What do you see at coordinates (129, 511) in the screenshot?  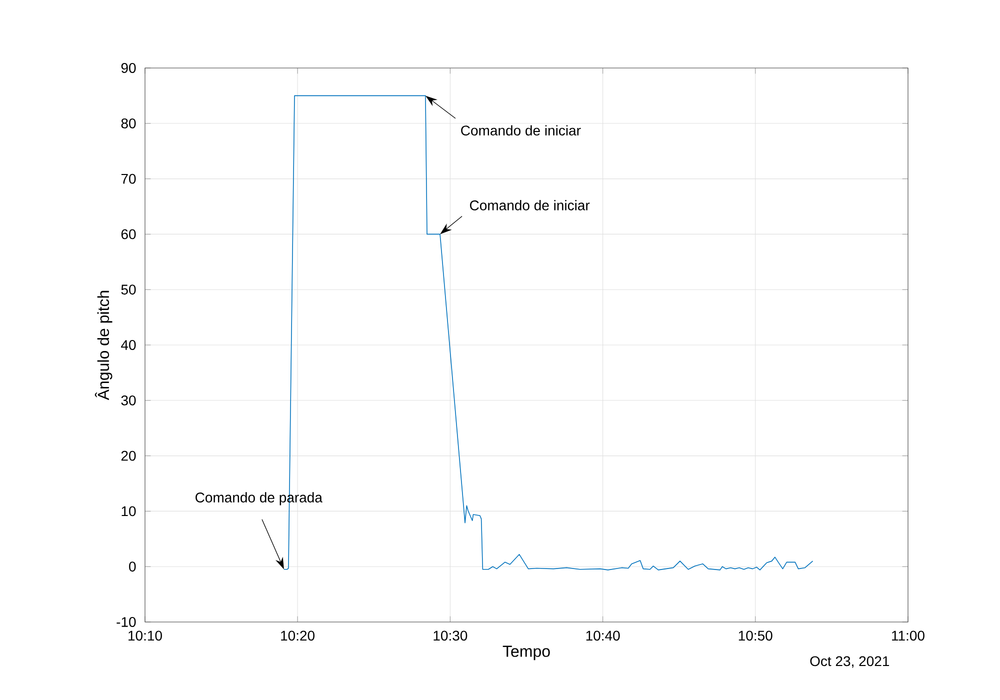 I see `y-tick-label: 10` at bounding box center [129, 511].